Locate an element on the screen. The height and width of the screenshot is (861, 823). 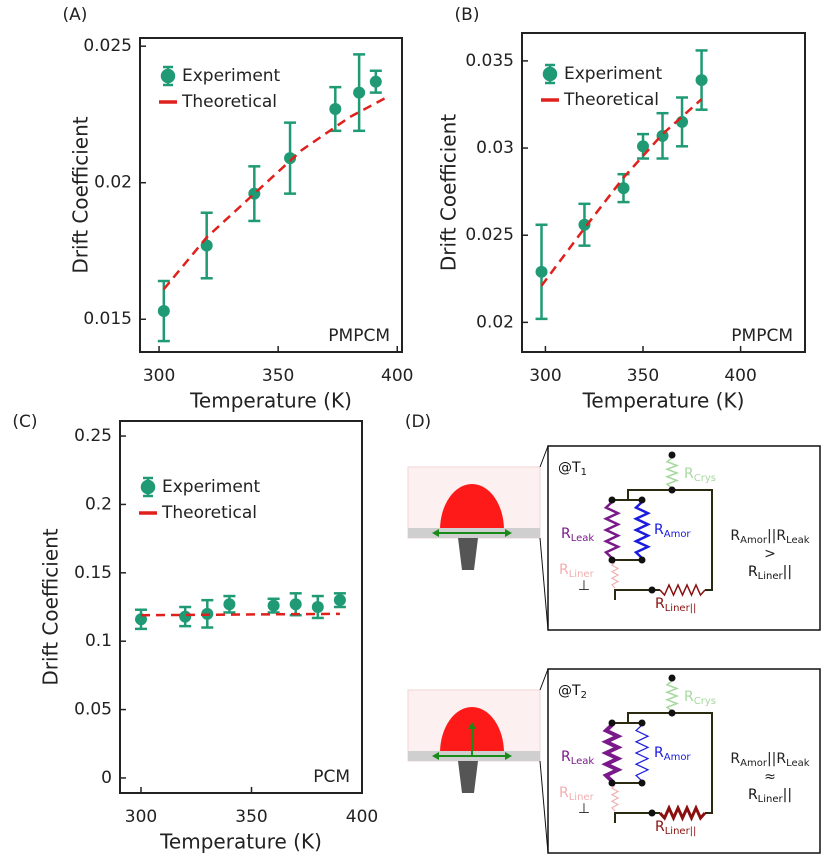
plot-frame is located at coordinates (271, 195).